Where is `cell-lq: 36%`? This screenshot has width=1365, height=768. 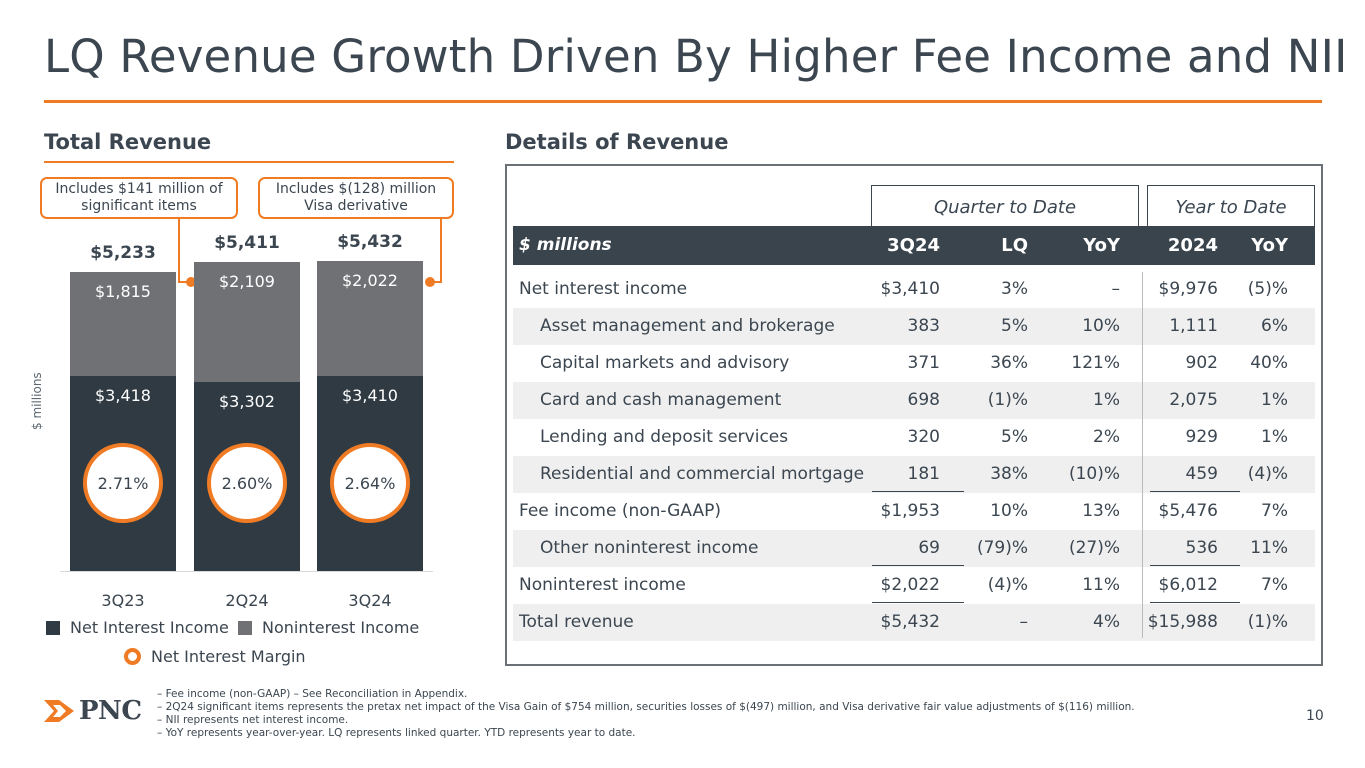 cell-lq: 36% is located at coordinates (1009, 363).